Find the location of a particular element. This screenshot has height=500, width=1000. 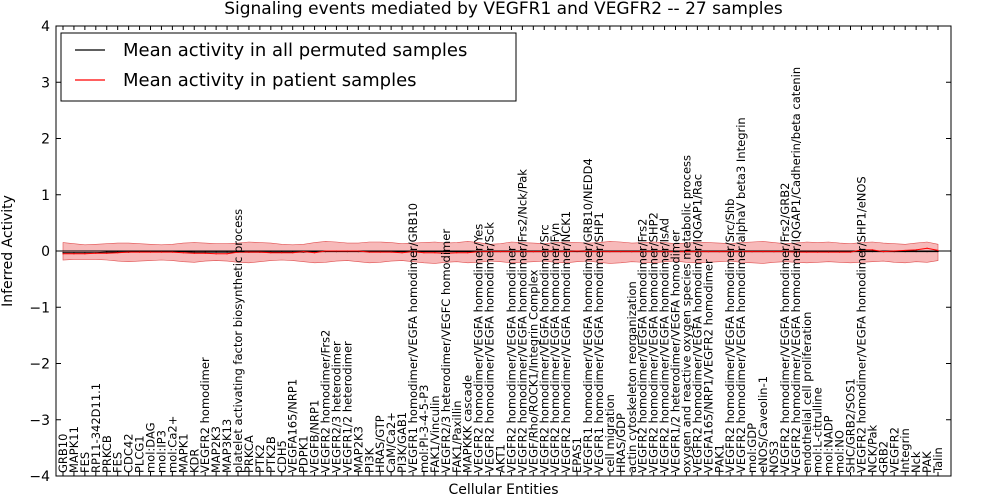

x-tick-label: PLCG1 is located at coordinates (140, 454).